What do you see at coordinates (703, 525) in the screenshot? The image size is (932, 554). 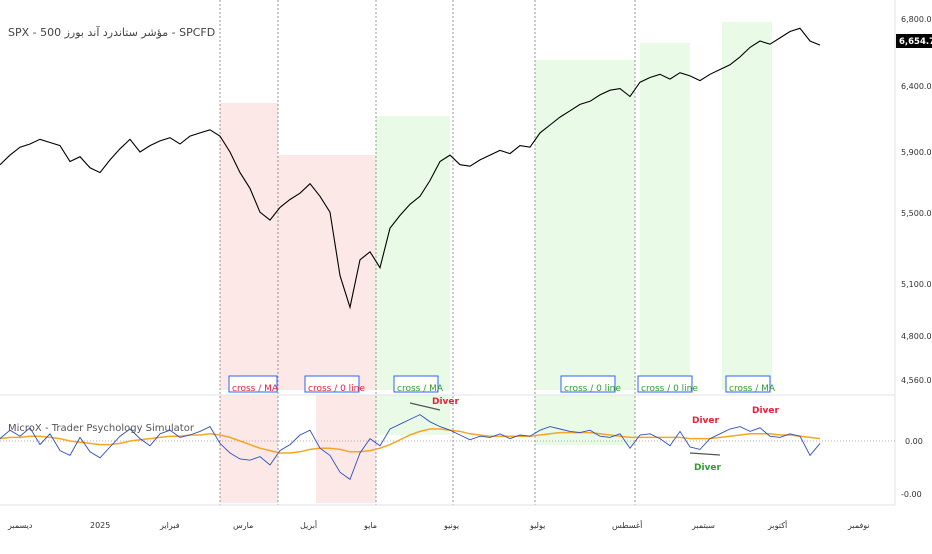 I see `x-tick-label: سبتمبر` at bounding box center [703, 525].